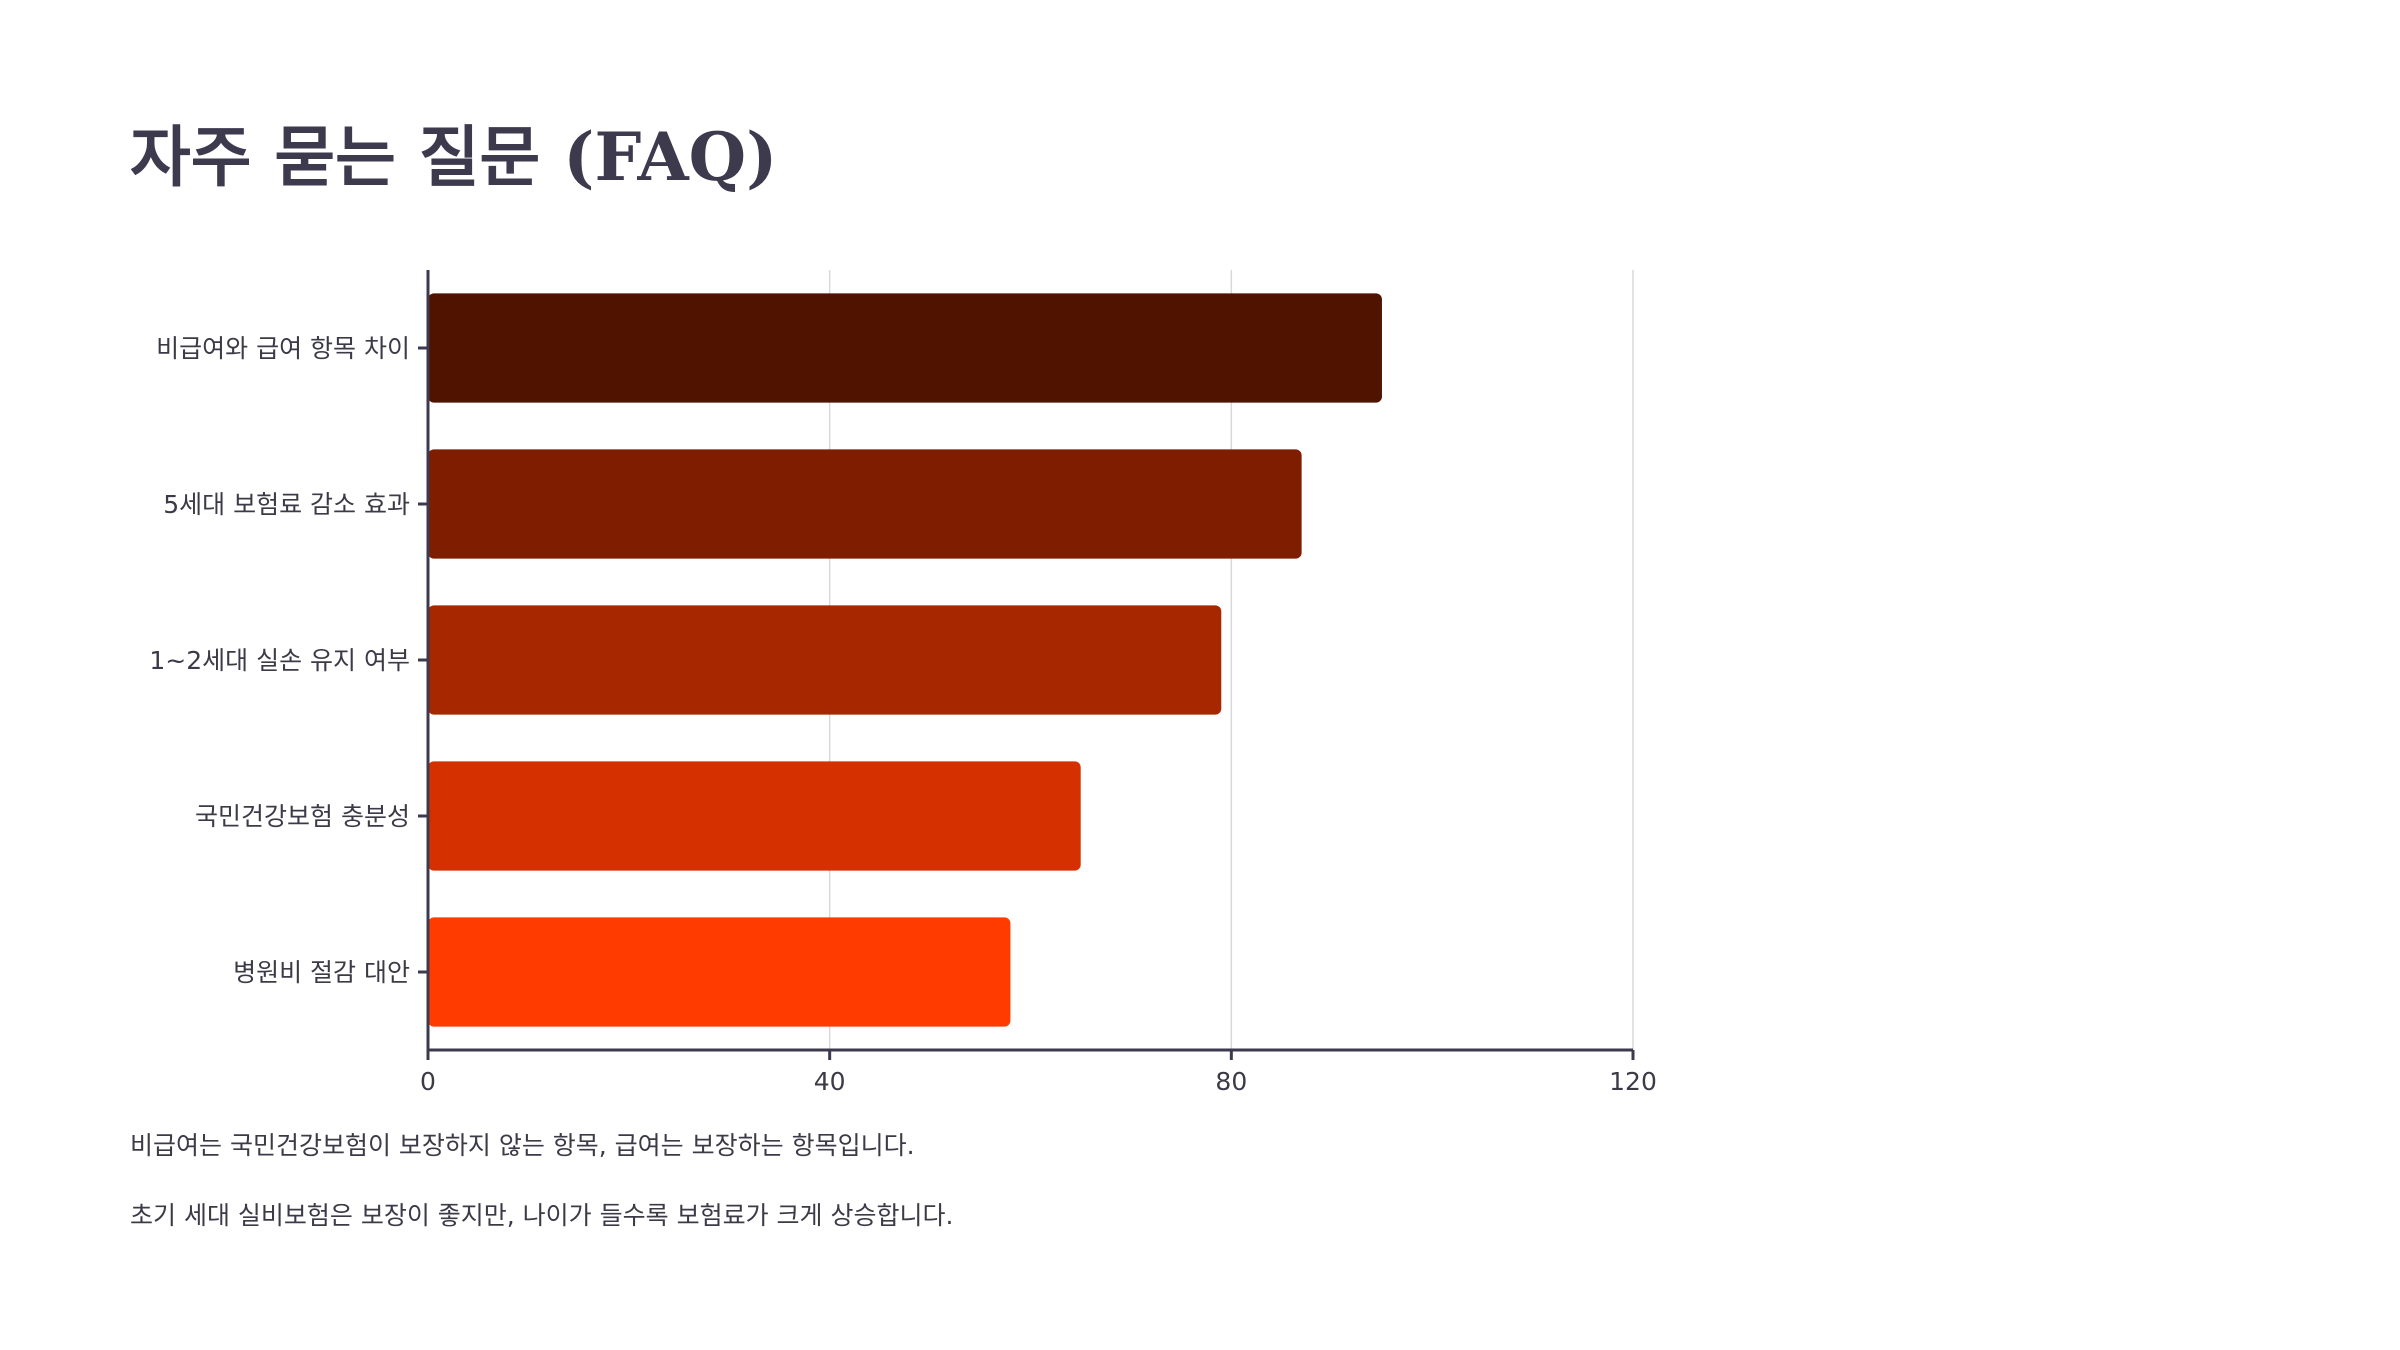 The image size is (2400, 1350). I want to click on category-label: 1~2세대 실손 유지 여부, so click(279, 660).